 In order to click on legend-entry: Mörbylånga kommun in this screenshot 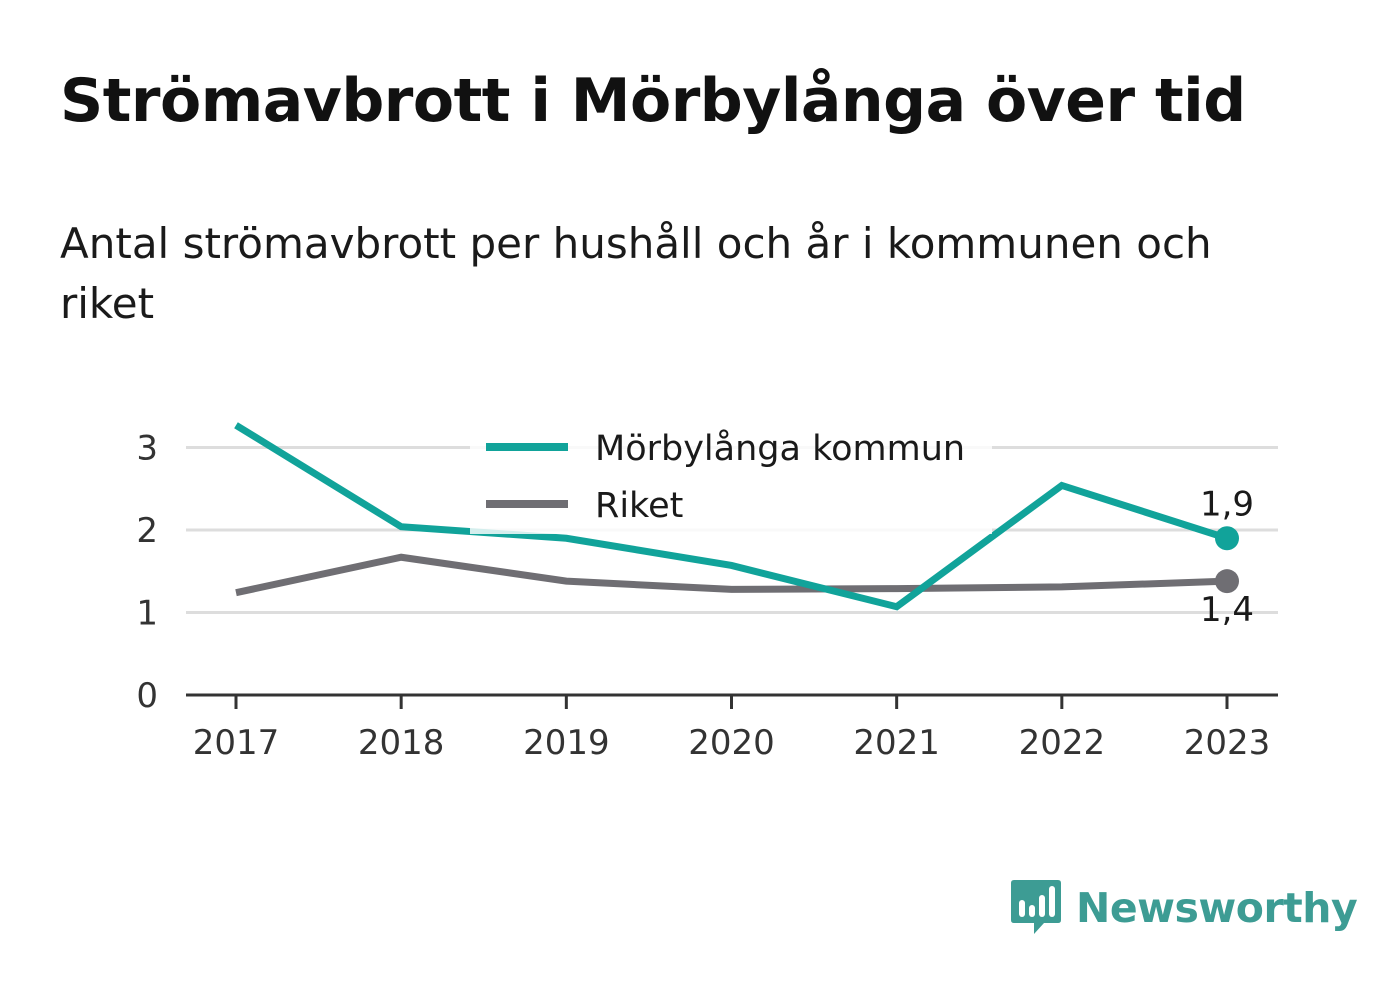, I will do `click(780, 448)`.